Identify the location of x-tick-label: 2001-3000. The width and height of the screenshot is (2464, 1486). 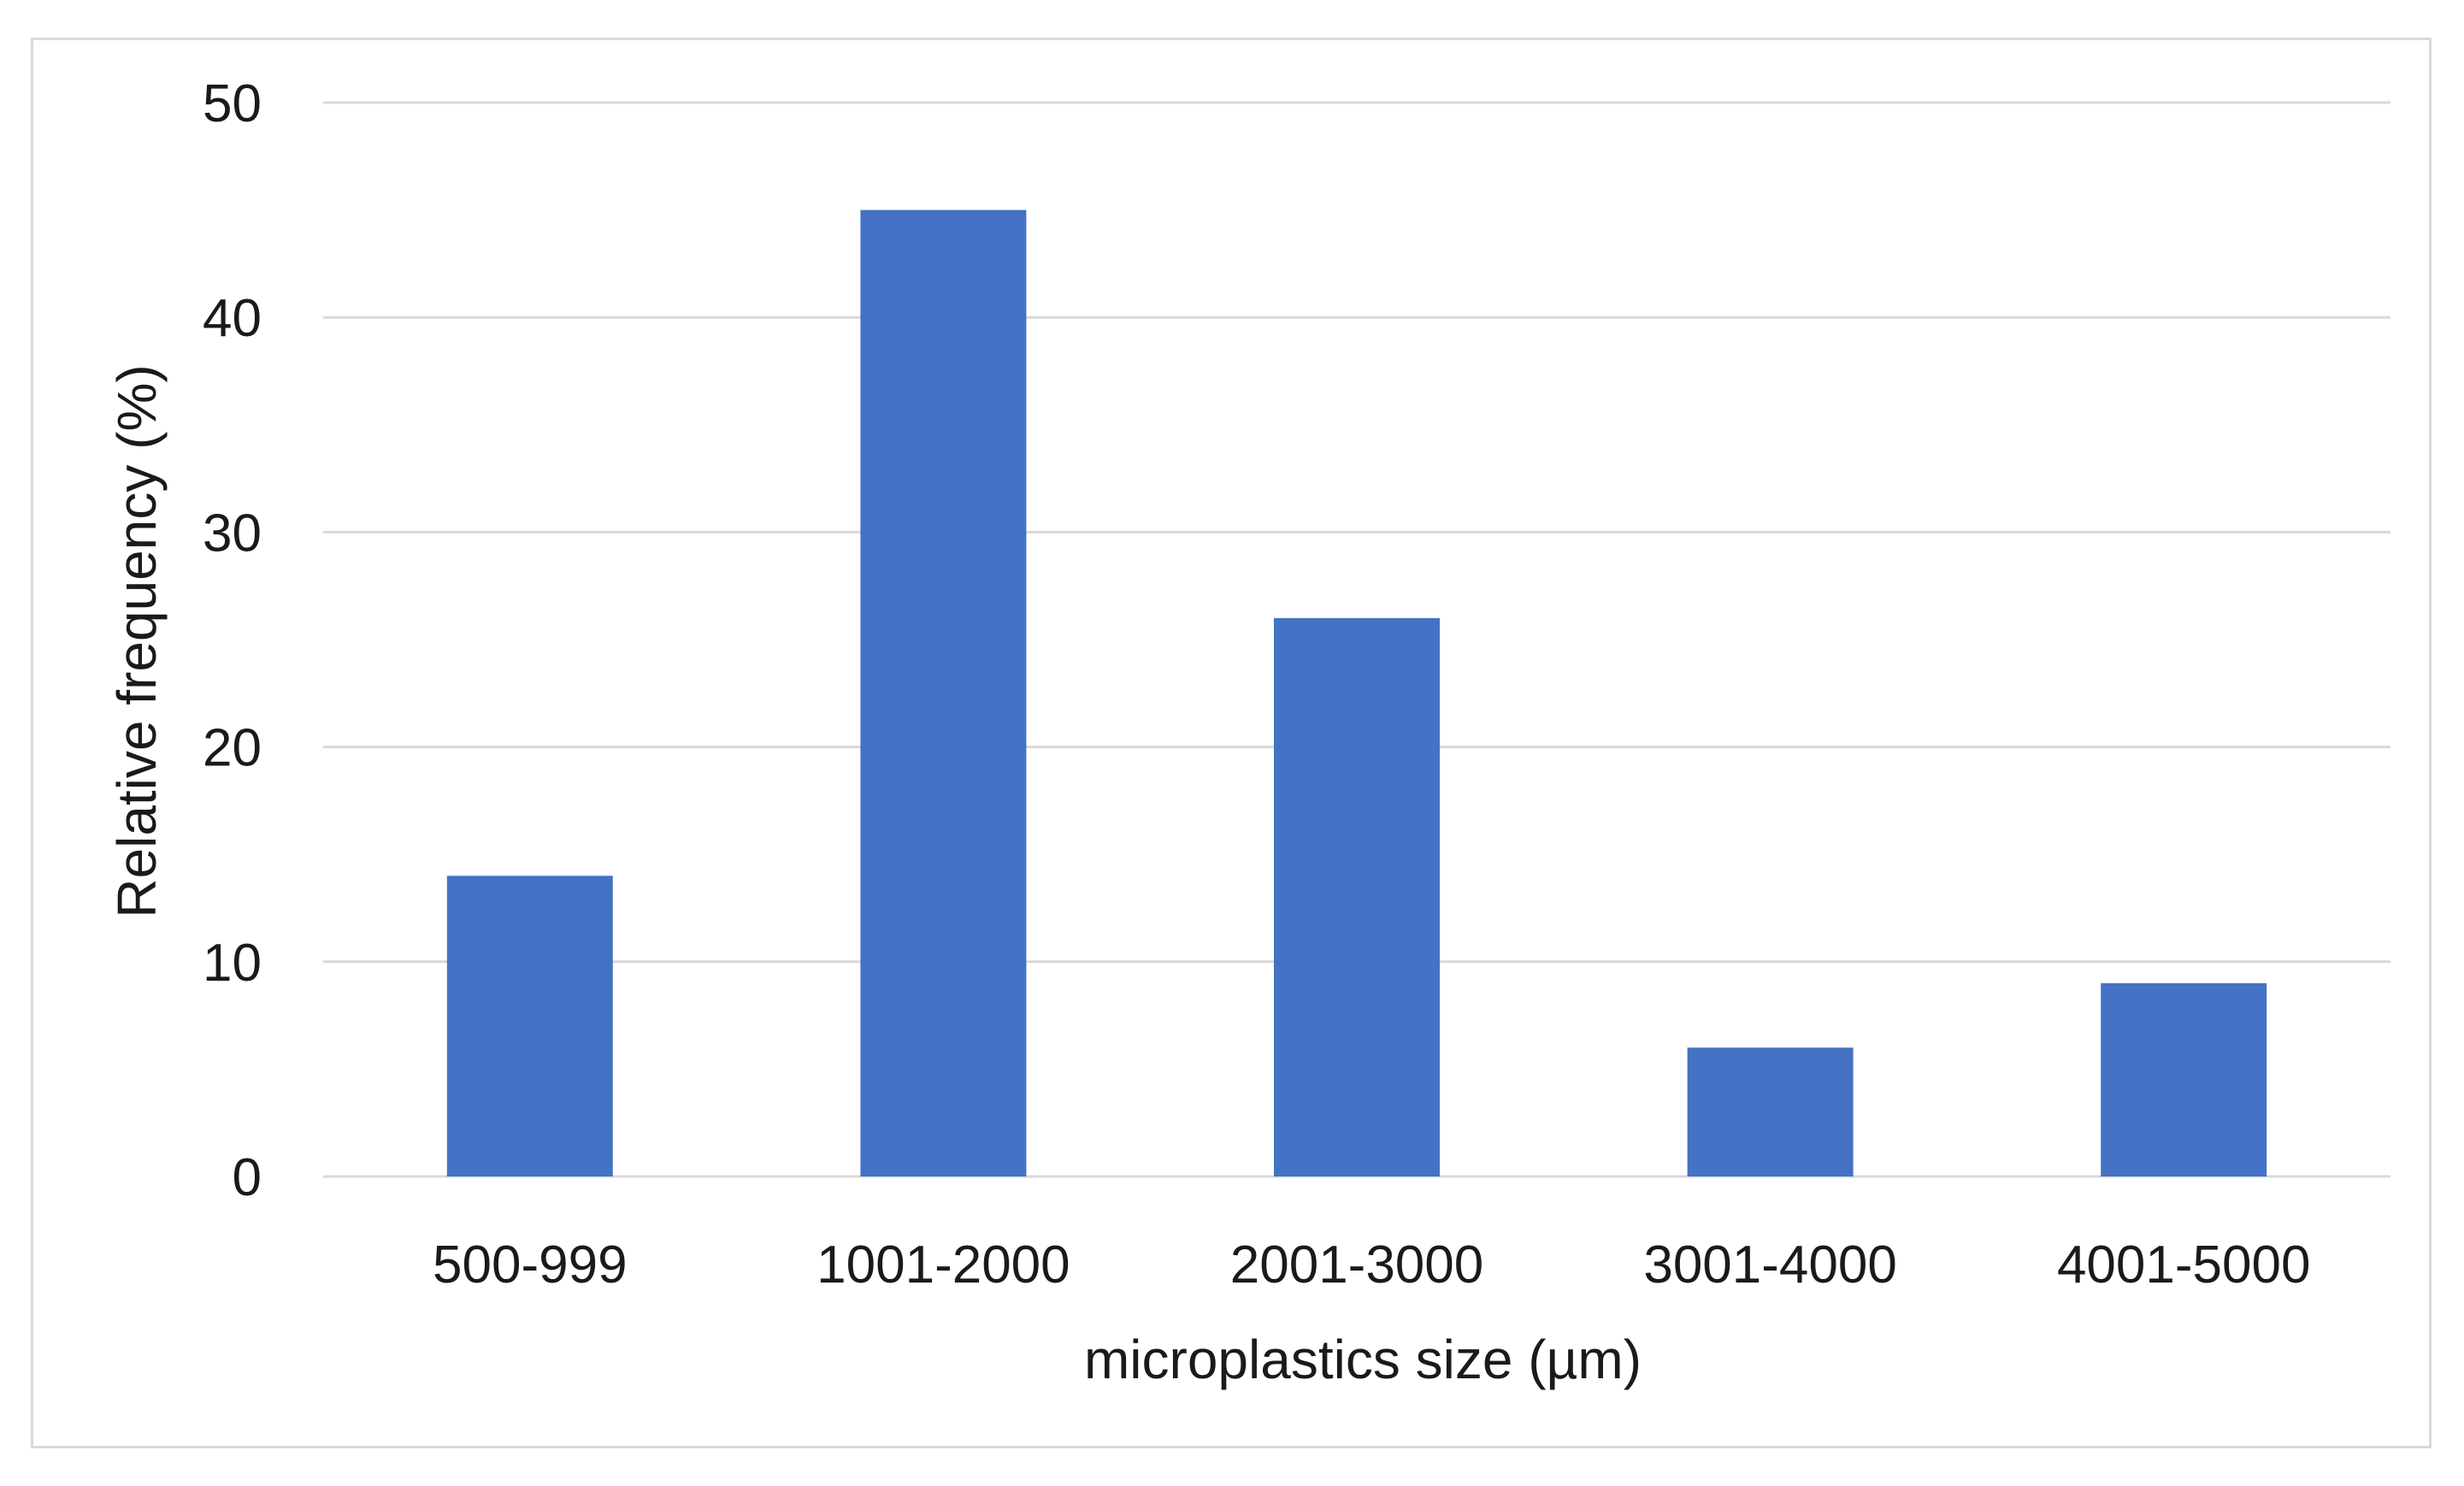
(1357, 1264).